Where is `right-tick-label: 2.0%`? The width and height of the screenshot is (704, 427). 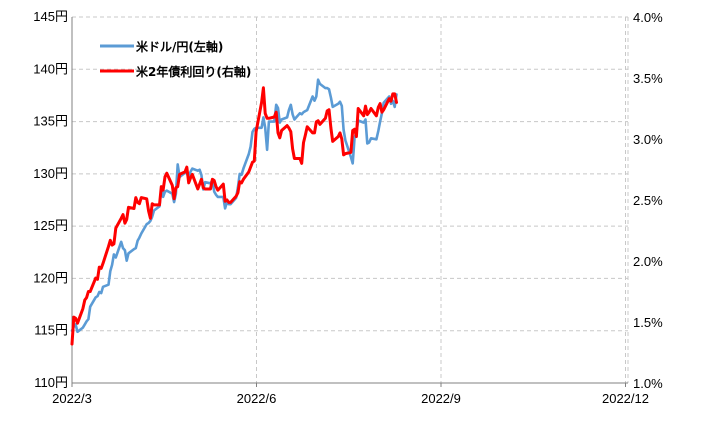 right-tick-label: 2.0% is located at coordinates (648, 261).